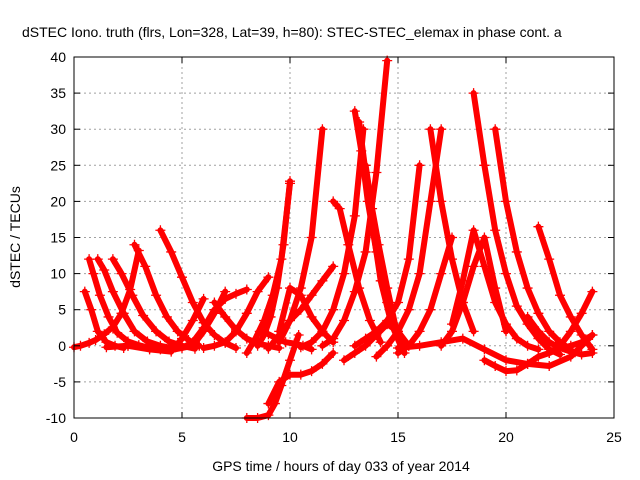 Image resolution: width=640 pixels, height=480 pixels. I want to click on series-34-trace, so click(533, 239).